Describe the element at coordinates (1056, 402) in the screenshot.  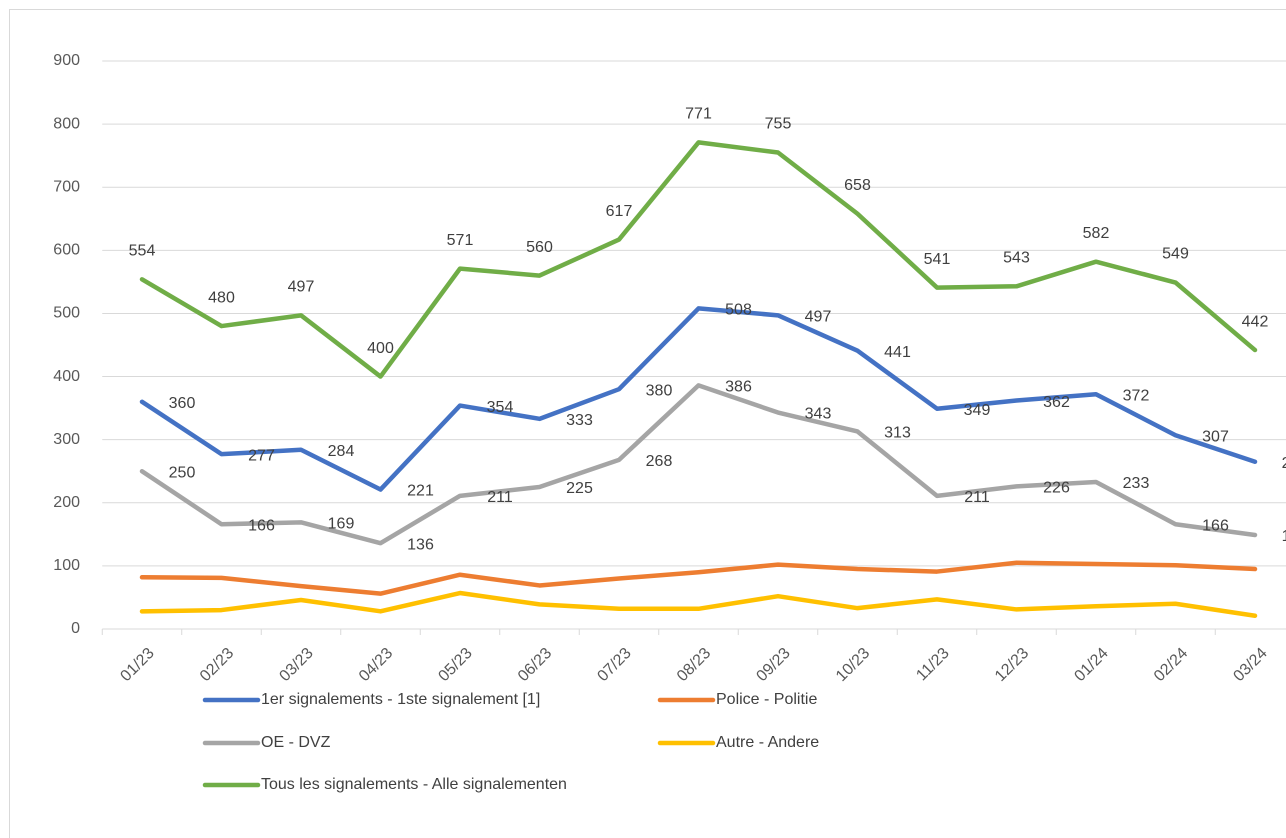
I see `data-label: 362` at that location.